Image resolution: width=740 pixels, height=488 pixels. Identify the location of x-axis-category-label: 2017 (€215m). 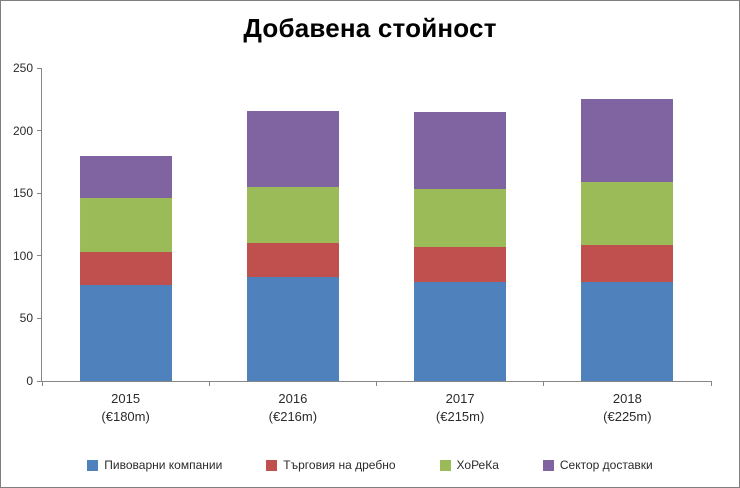
(460, 408).